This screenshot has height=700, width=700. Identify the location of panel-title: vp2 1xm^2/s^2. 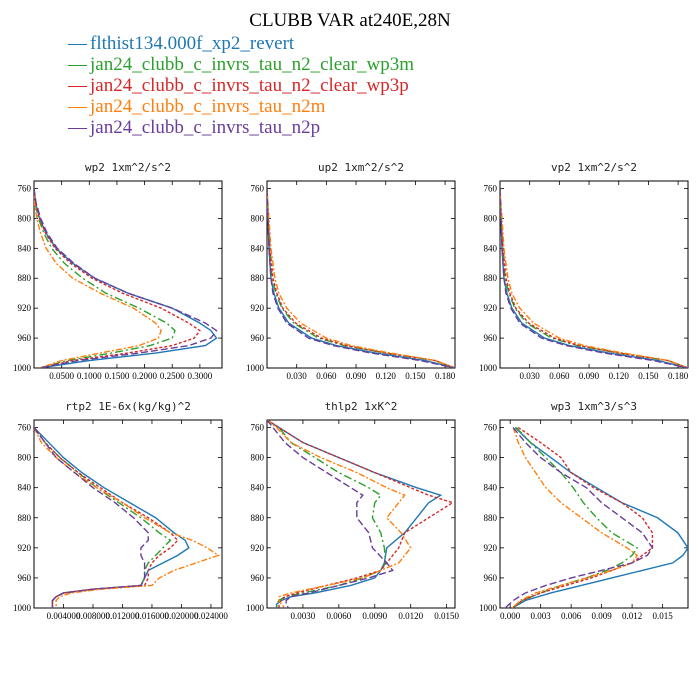
(594, 167).